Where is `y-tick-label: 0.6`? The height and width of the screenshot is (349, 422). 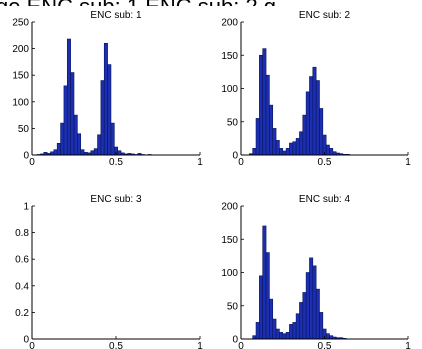
y-tick-label: 0.6 is located at coordinates (22, 260).